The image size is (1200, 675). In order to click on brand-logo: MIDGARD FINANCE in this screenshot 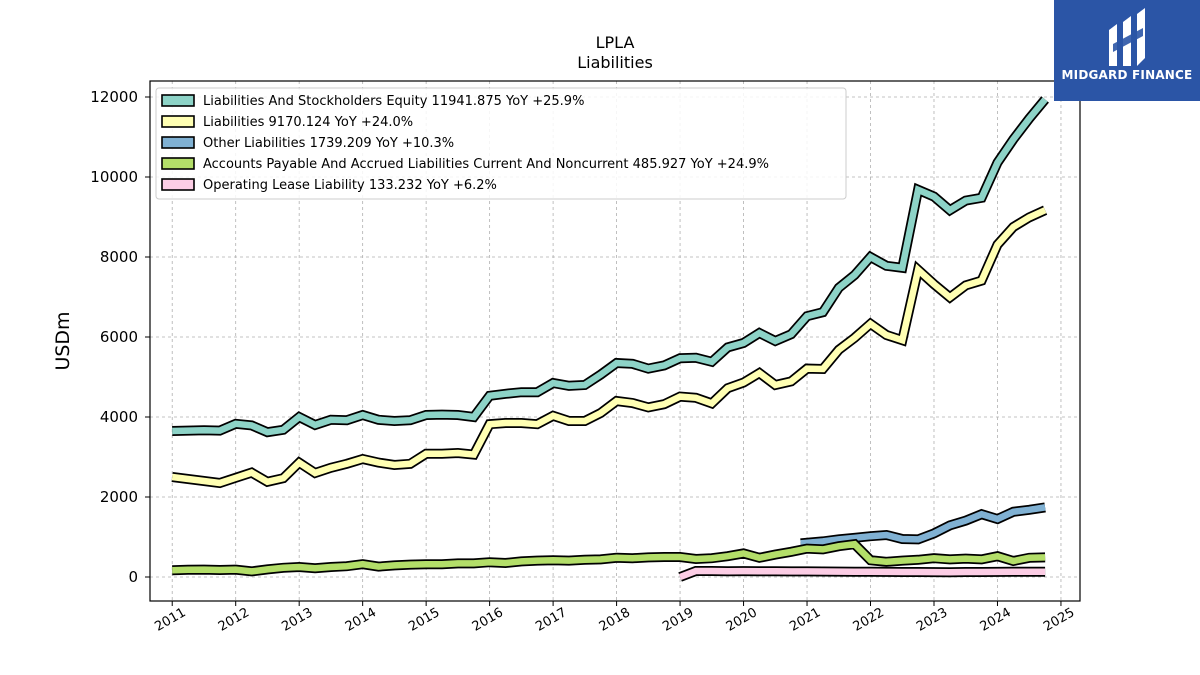, I will do `click(1127, 50)`.